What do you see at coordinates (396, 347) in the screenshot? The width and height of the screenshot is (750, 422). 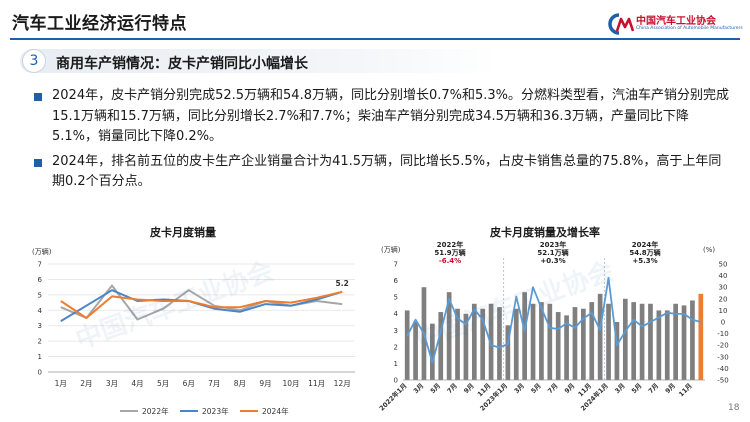 I see `y-tick-label: 2` at bounding box center [396, 347].